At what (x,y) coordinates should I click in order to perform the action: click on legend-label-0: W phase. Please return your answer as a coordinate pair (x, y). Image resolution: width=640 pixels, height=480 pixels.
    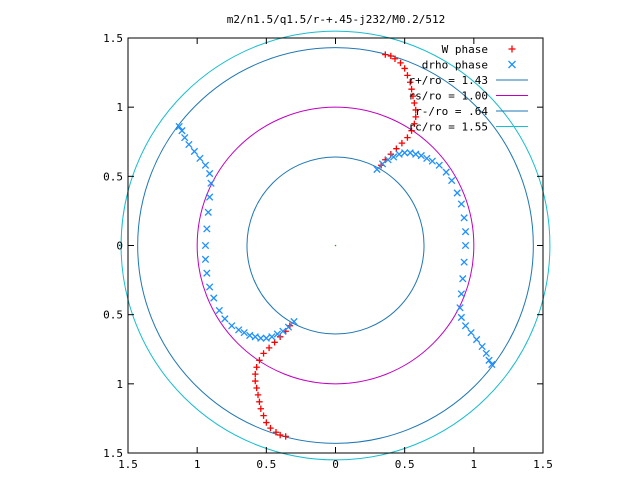
    Looking at the image, I should click on (465, 49).